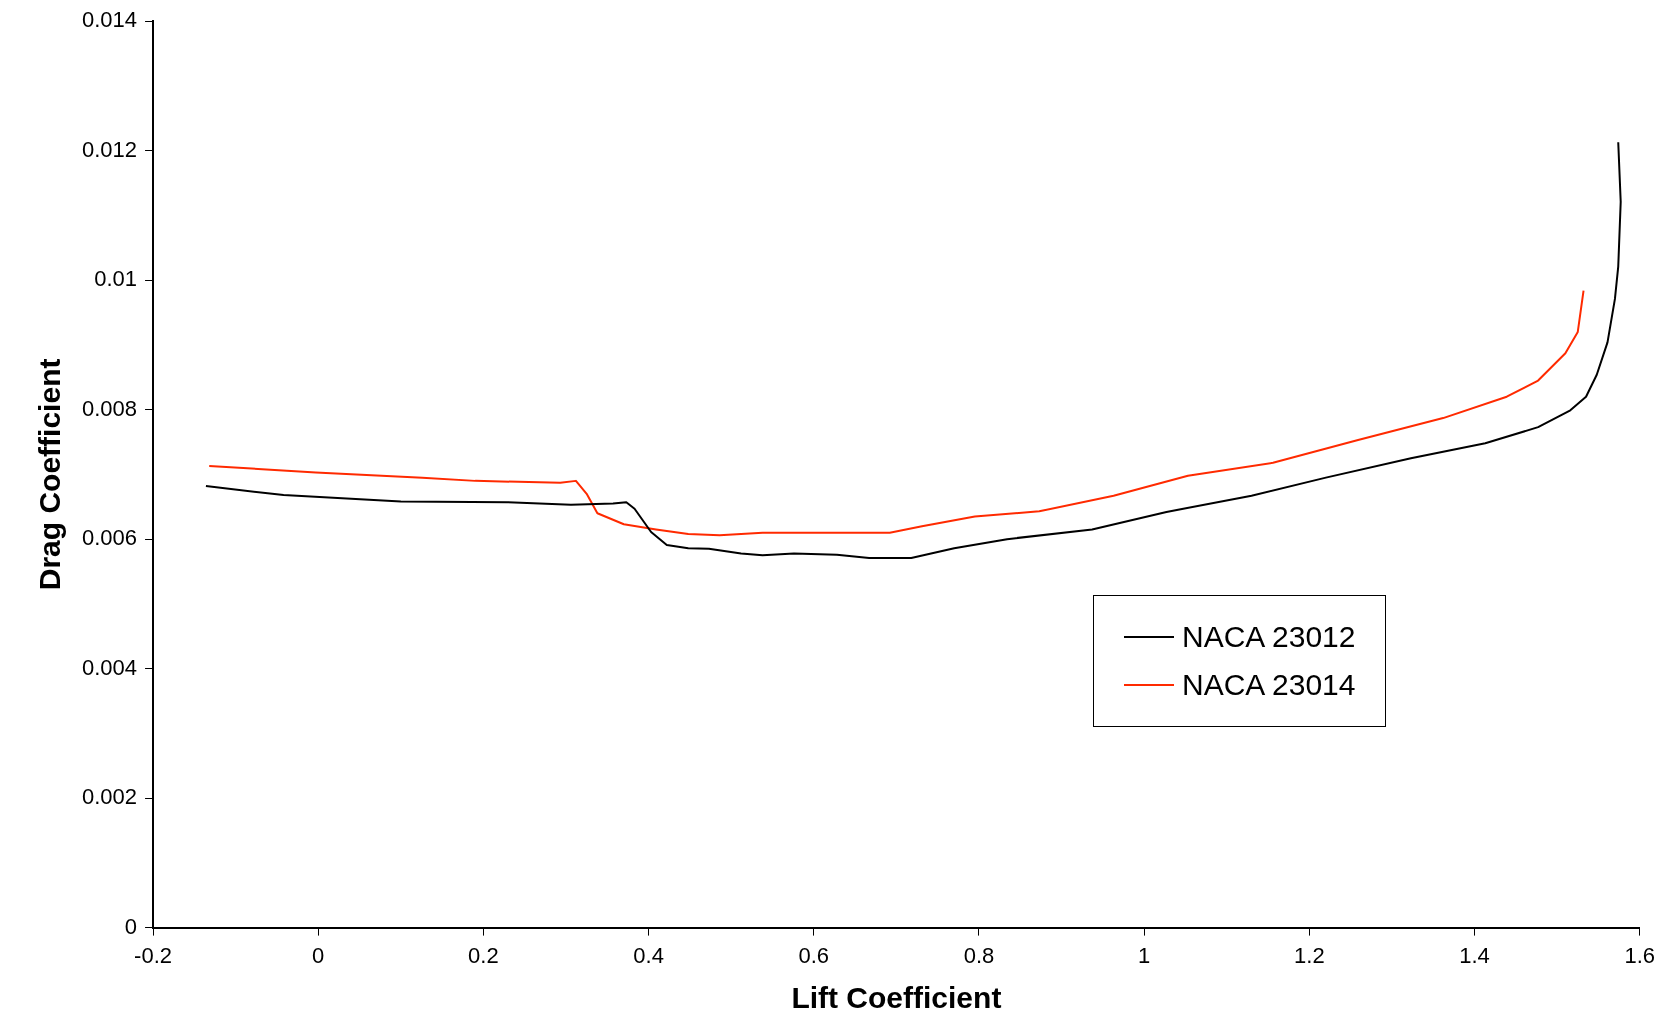  I want to click on y-tick-label: 0.002, so click(109, 797).